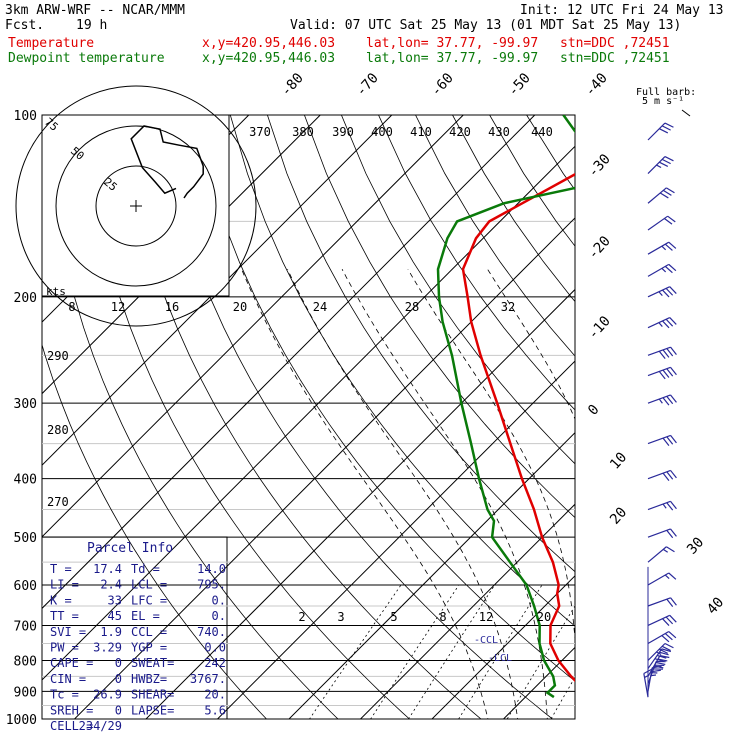 The image size is (740, 744). Describe the element at coordinates (542, 132) in the screenshot. I see `theta-e-label-440: 440` at that location.